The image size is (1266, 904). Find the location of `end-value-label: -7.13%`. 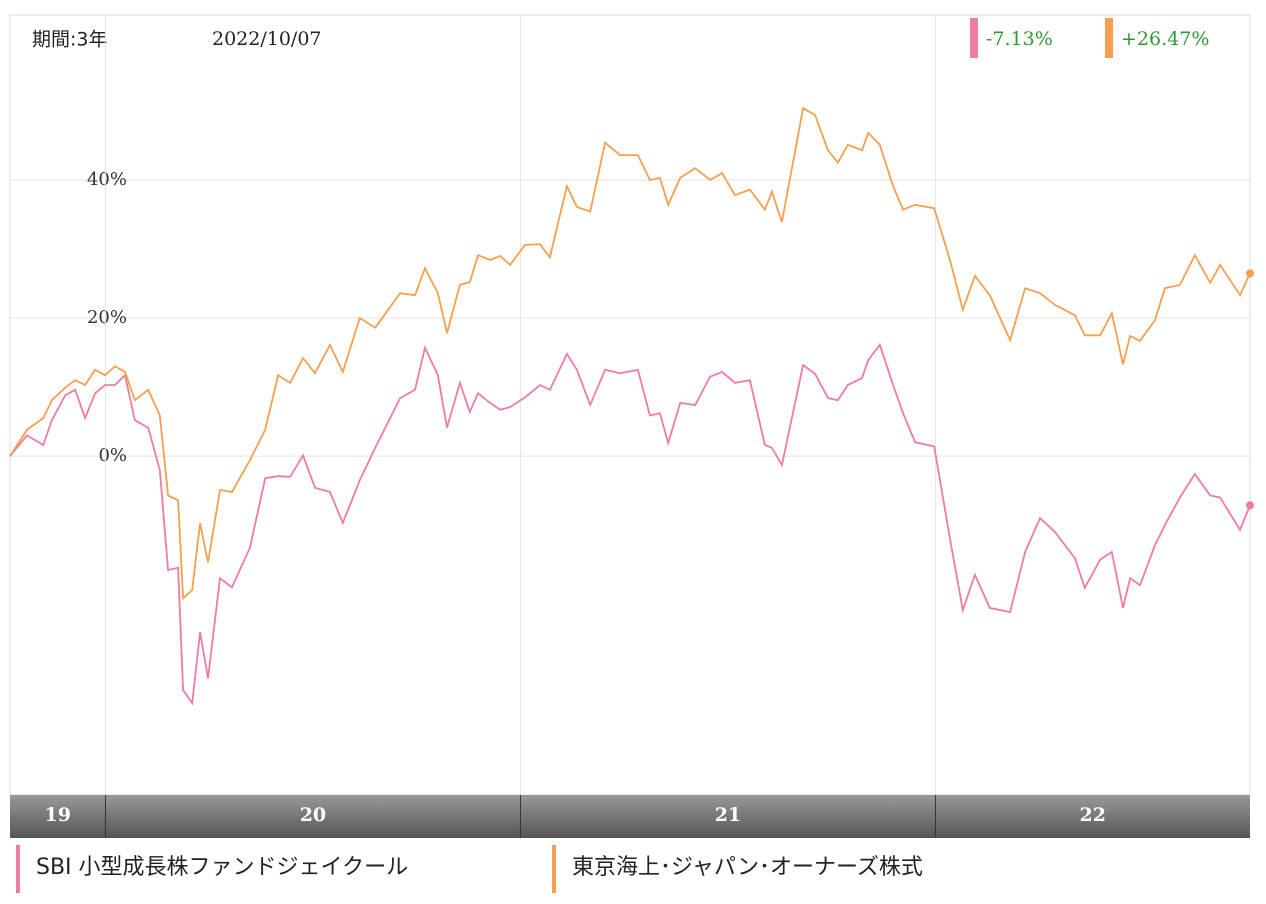

end-value-label: -7.13% is located at coordinates (1019, 39).